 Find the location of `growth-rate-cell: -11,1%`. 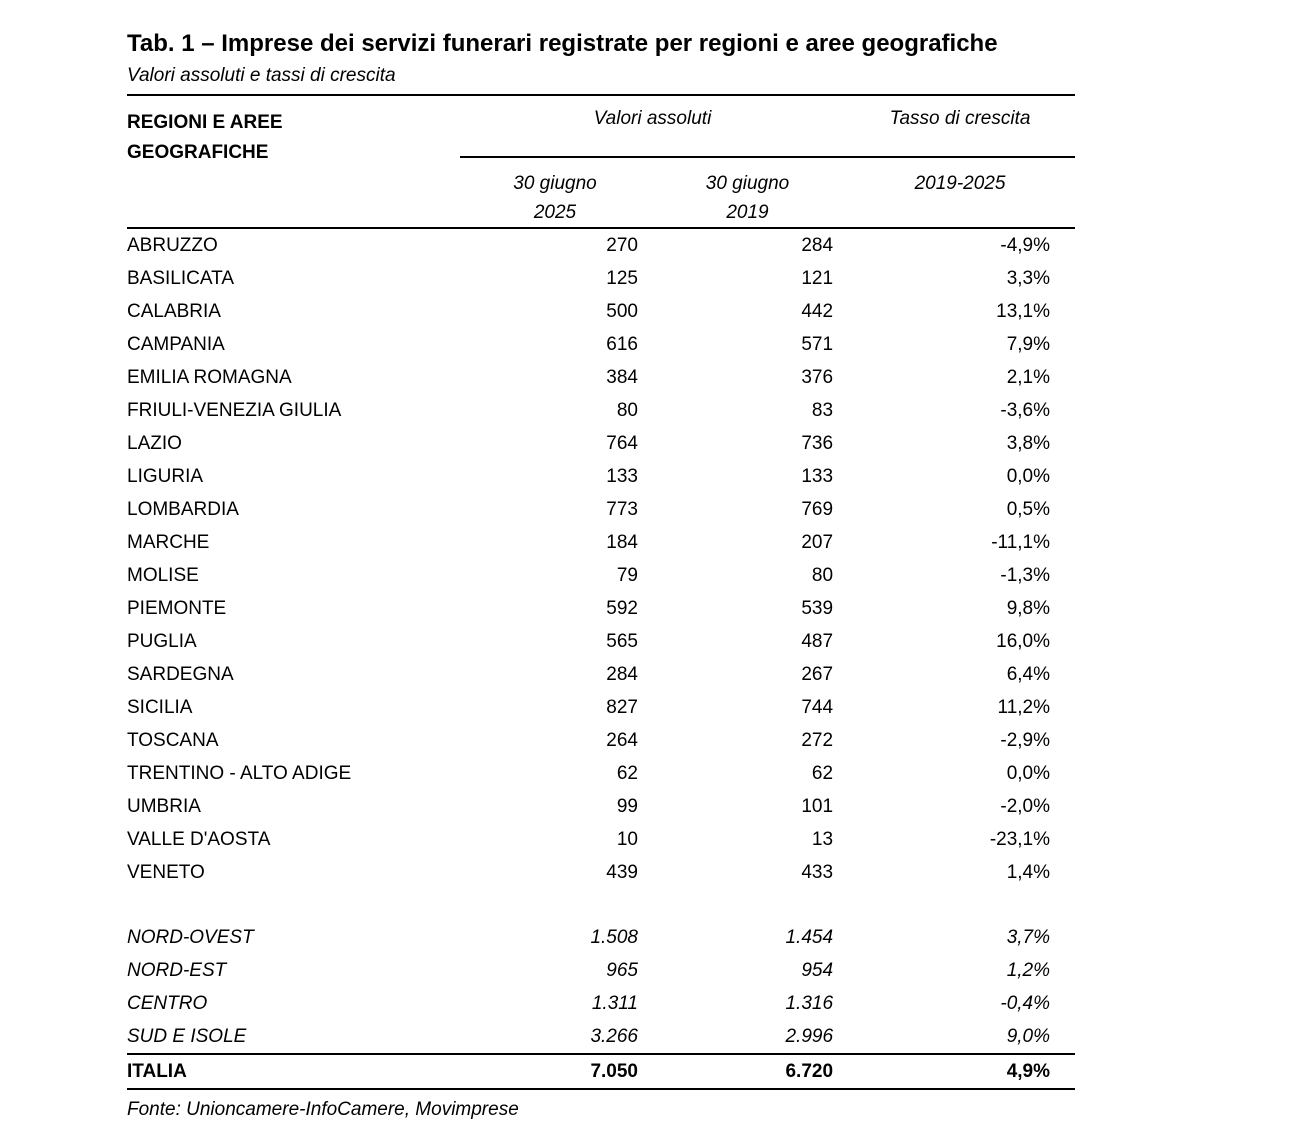

growth-rate-cell: -11,1% is located at coordinates (1021, 543).